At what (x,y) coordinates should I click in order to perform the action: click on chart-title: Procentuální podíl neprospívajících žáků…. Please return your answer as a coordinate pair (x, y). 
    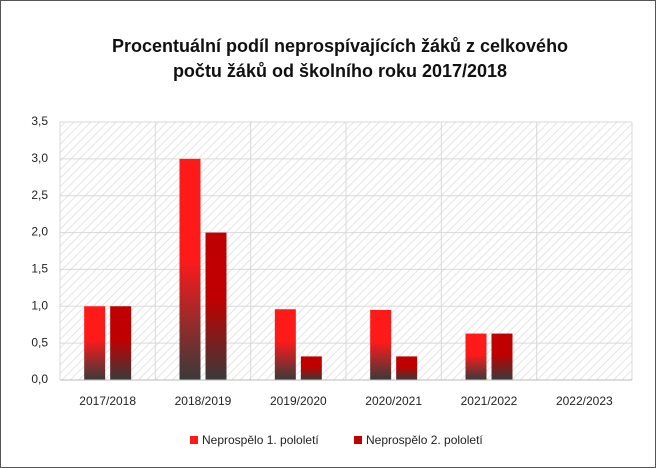
    Looking at the image, I should click on (340, 46).